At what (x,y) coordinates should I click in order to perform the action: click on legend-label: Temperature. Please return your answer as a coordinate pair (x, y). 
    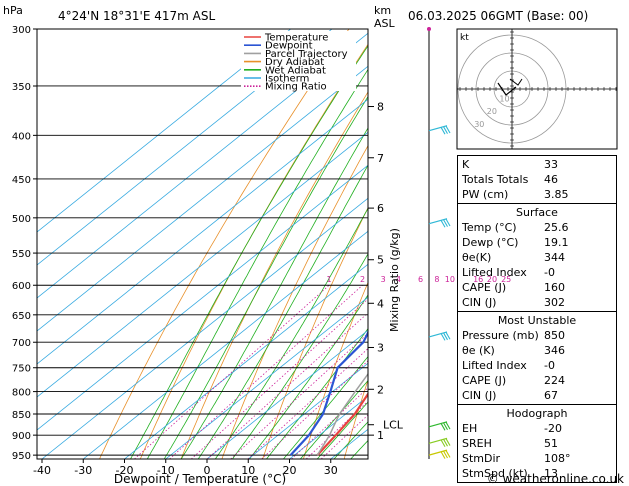
    Looking at the image, I should click on (296, 38).